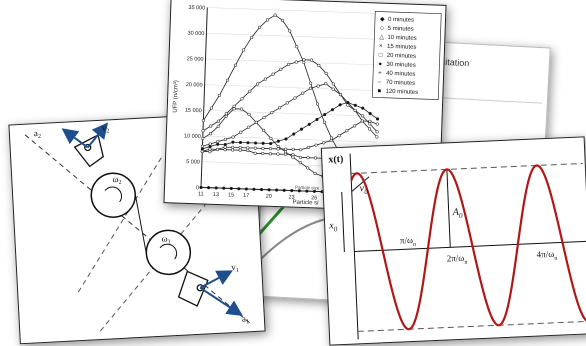 This screenshot has width=586, height=346. What do you see at coordinates (156, 263) in the screenshot?
I see `guide-line-lower` at bounding box center [156, 263].